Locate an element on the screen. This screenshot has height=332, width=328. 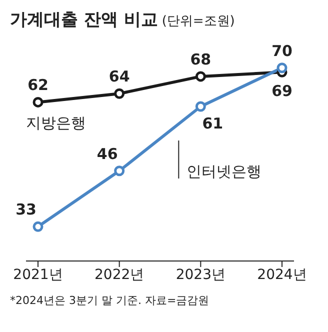
data-label: 46 is located at coordinates (107, 153).